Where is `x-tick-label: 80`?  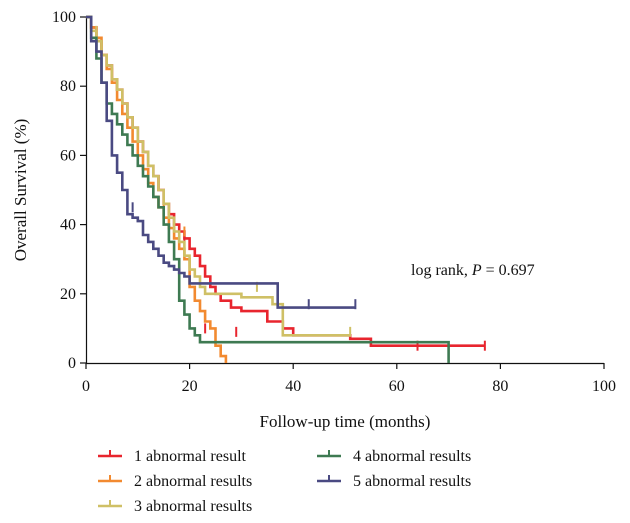 x-tick-label: 80 is located at coordinates (500, 386).